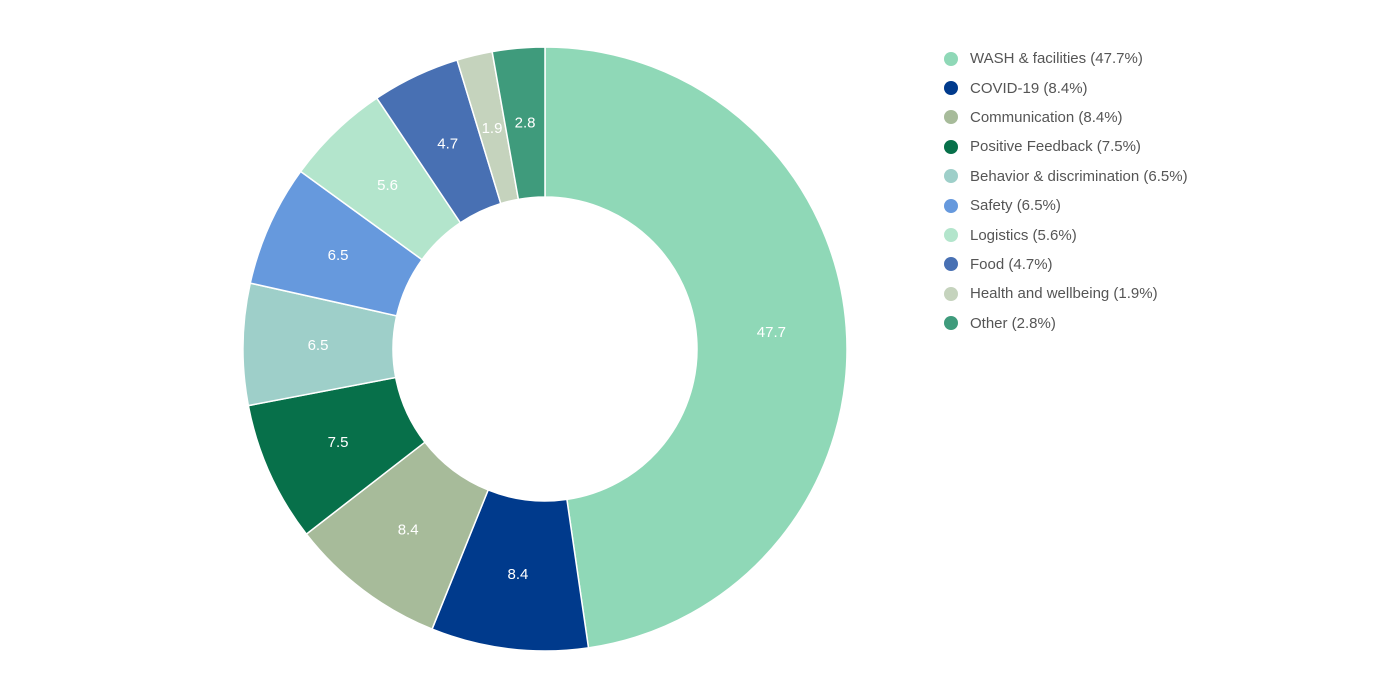 Image resolution: width=1400 pixels, height=700 pixels. I want to click on legend-item-3: Positive Feedback (7.5%), so click(1066, 146).